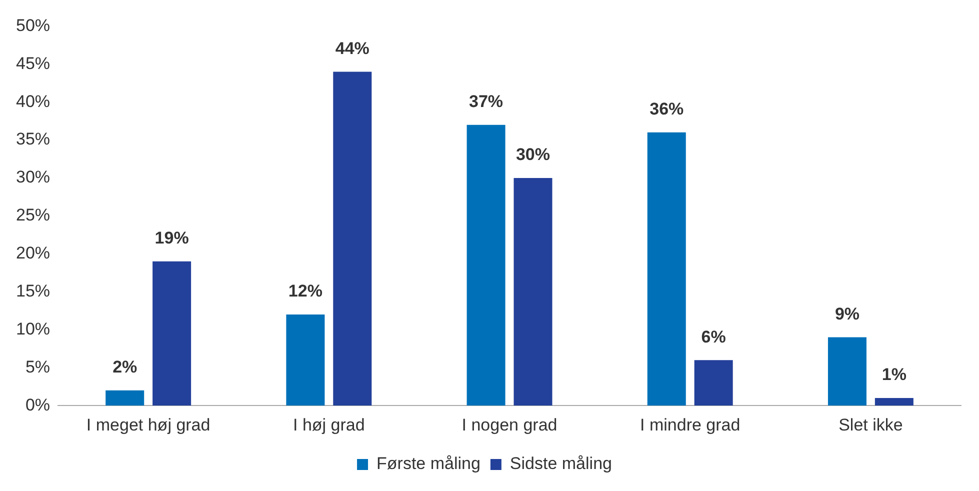 The width and height of the screenshot is (979, 491). What do you see at coordinates (510, 424) in the screenshot?
I see `x-tick-label: I nogen grad` at bounding box center [510, 424].